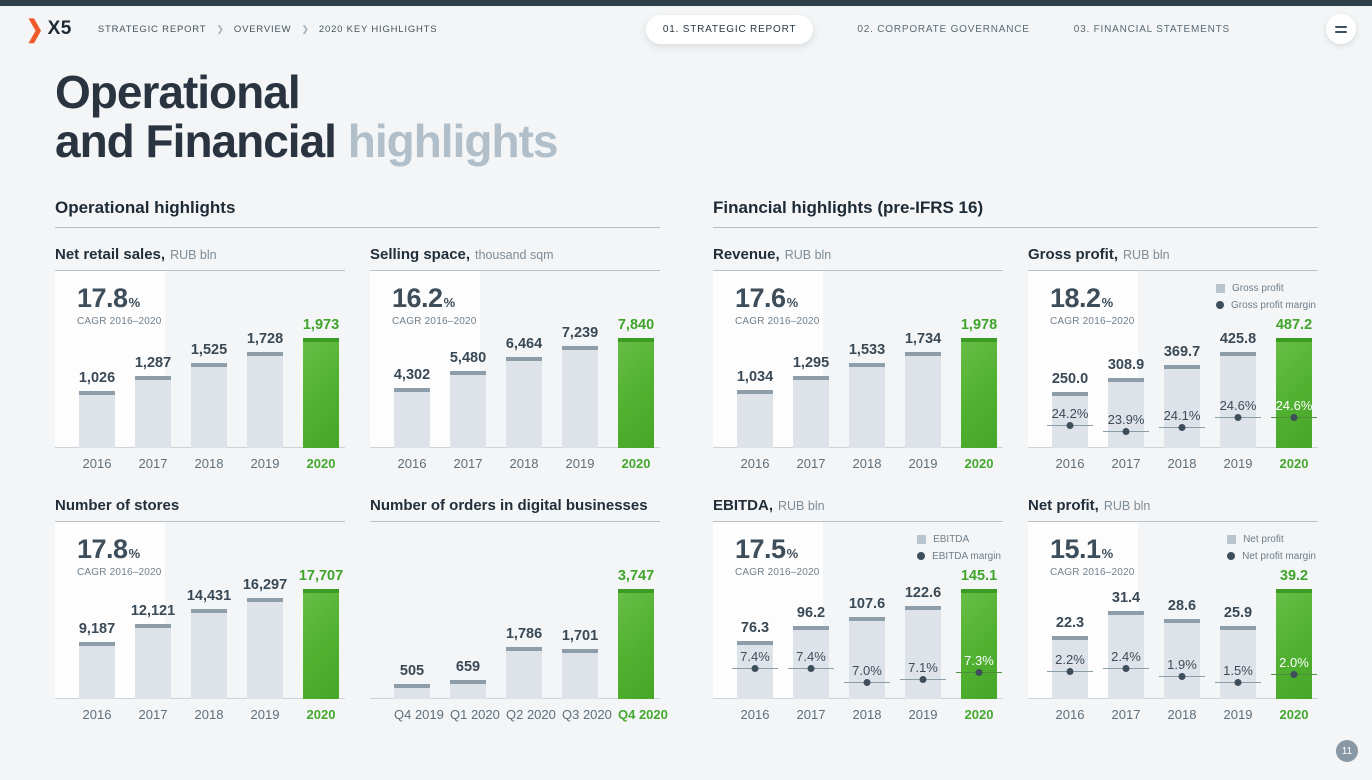 The height and width of the screenshot is (780, 1372). What do you see at coordinates (412, 610) in the screenshot?
I see `bar-slot-Q4-2019: 505` at bounding box center [412, 610].